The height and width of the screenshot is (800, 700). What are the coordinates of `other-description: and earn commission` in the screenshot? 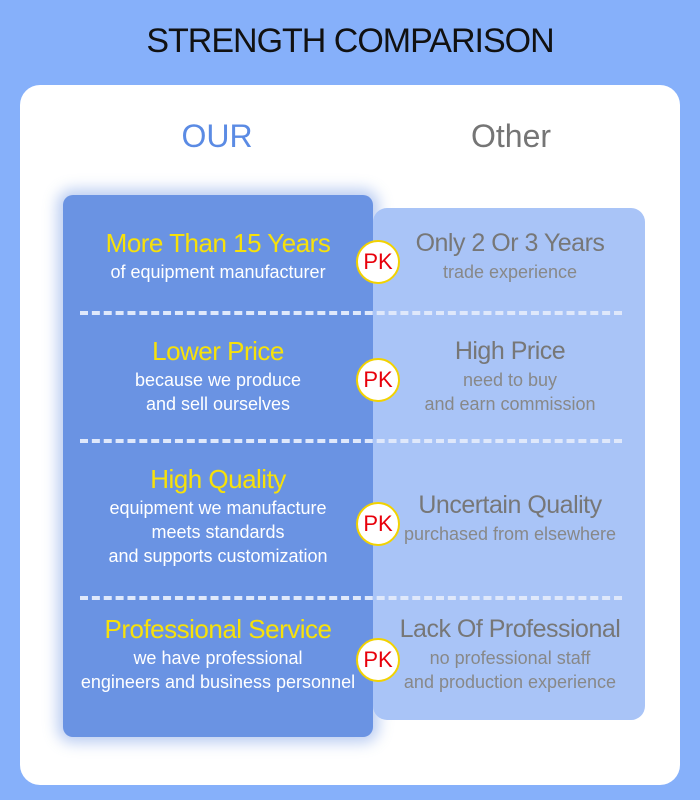 It's located at (510, 404).